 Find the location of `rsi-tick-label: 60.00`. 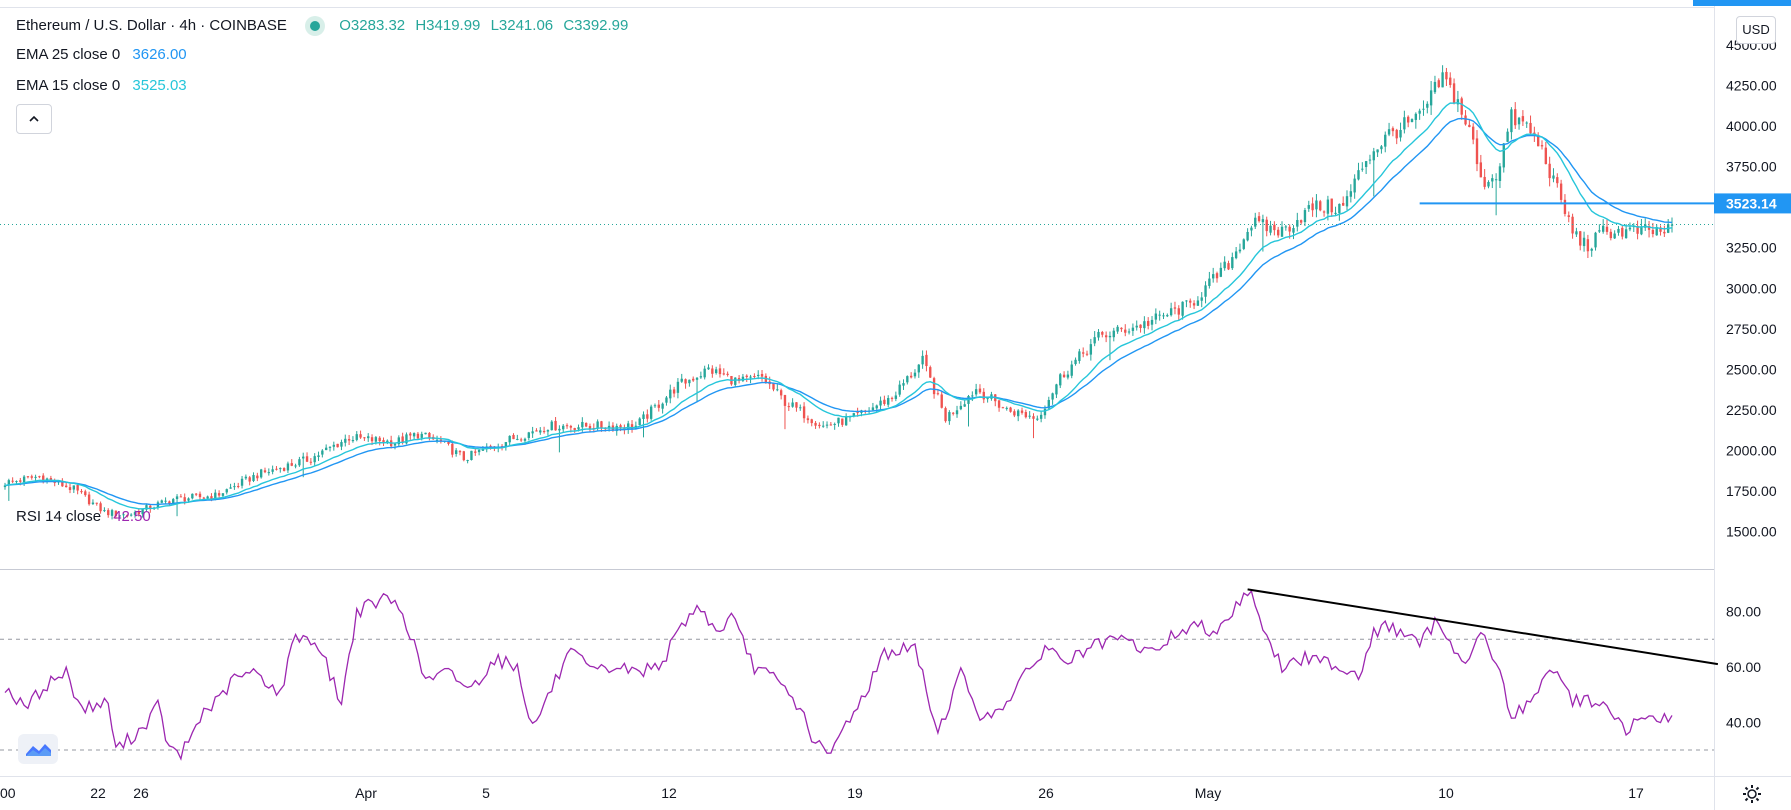

rsi-tick-label: 60.00 is located at coordinates (1743, 667).